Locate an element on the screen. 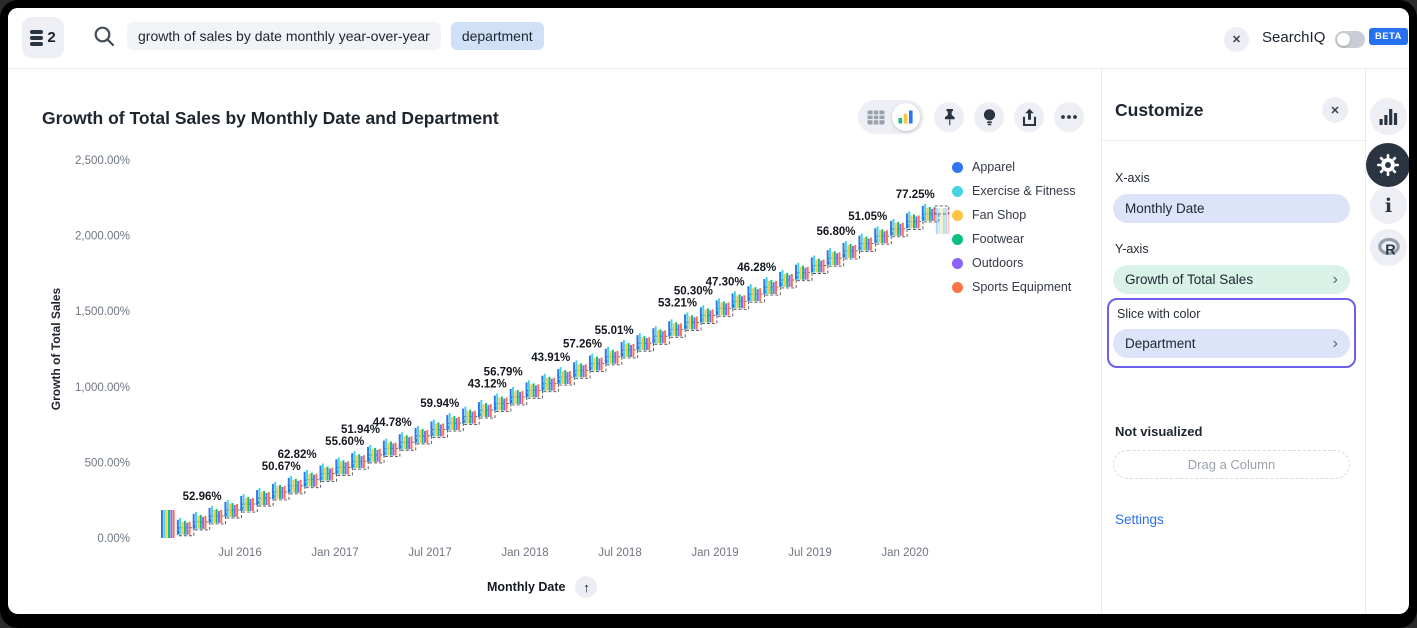  datasource-count: 2 is located at coordinates (51, 37).